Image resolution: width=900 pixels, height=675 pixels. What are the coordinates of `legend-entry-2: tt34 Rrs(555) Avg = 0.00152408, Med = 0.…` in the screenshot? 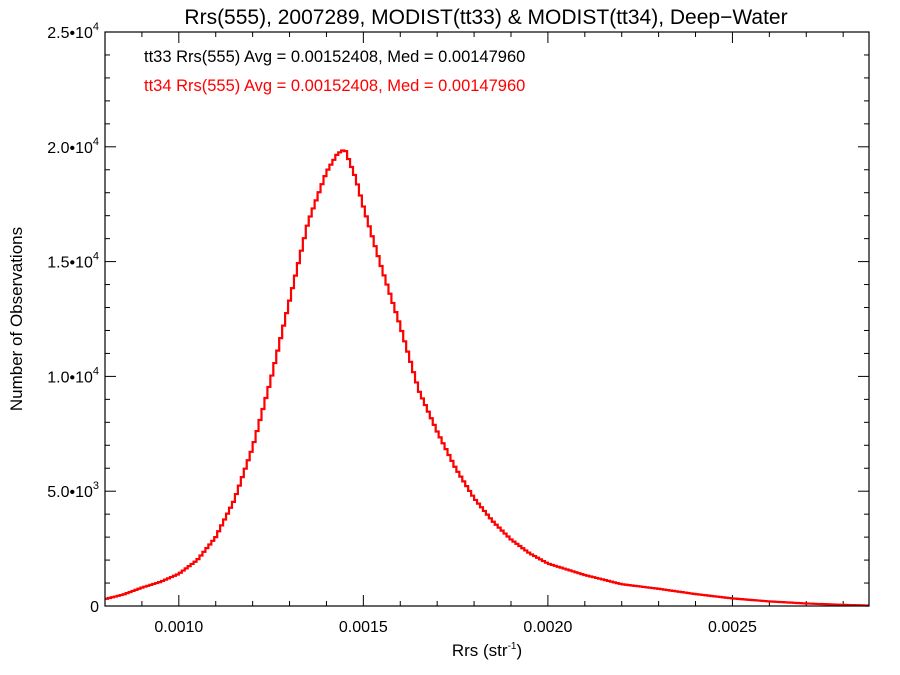 It's located at (334, 86).